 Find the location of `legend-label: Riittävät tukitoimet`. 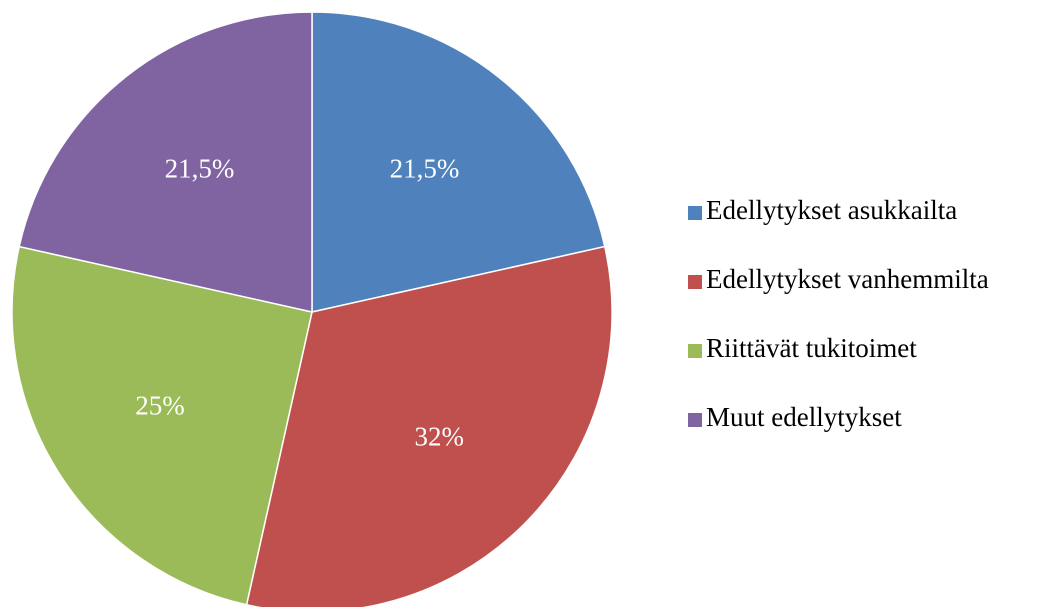

legend-label: Riittävät tukitoimet is located at coordinates (811, 348).